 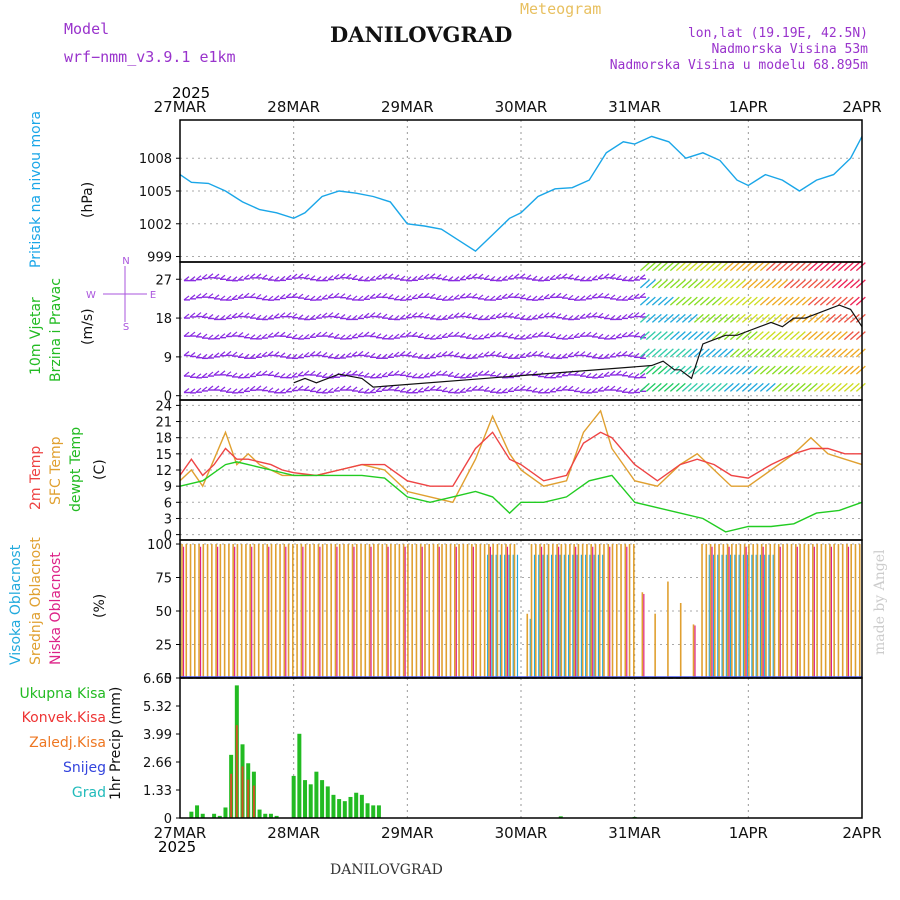 I want to click on x-tick-label: 27MAR, so click(x=180, y=833).